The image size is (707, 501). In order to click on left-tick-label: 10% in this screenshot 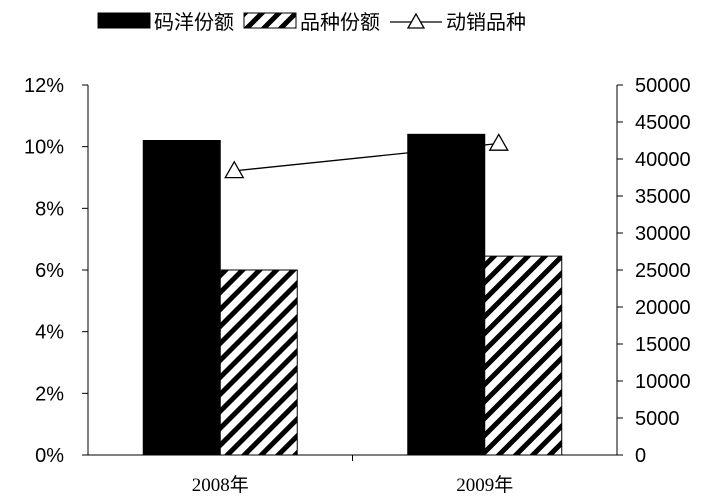, I will do `click(44, 148)`.